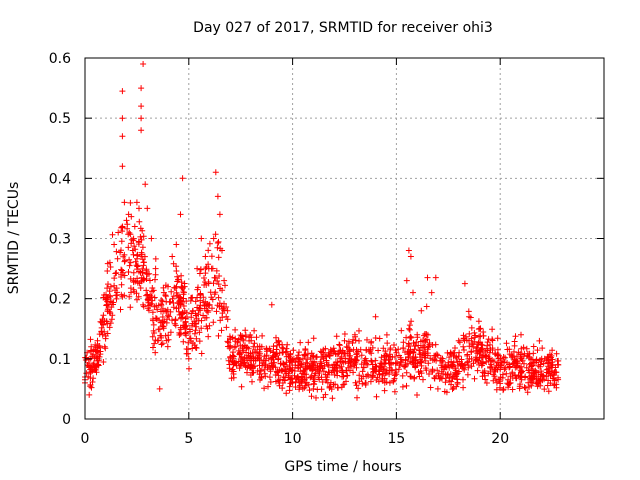 The width and height of the screenshot is (640, 480). I want to click on y-tick-label: 0.3, so click(60, 240).